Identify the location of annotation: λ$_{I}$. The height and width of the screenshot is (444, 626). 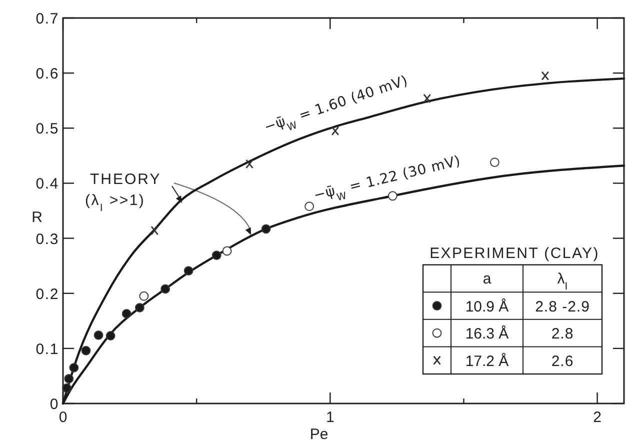
(562, 281).